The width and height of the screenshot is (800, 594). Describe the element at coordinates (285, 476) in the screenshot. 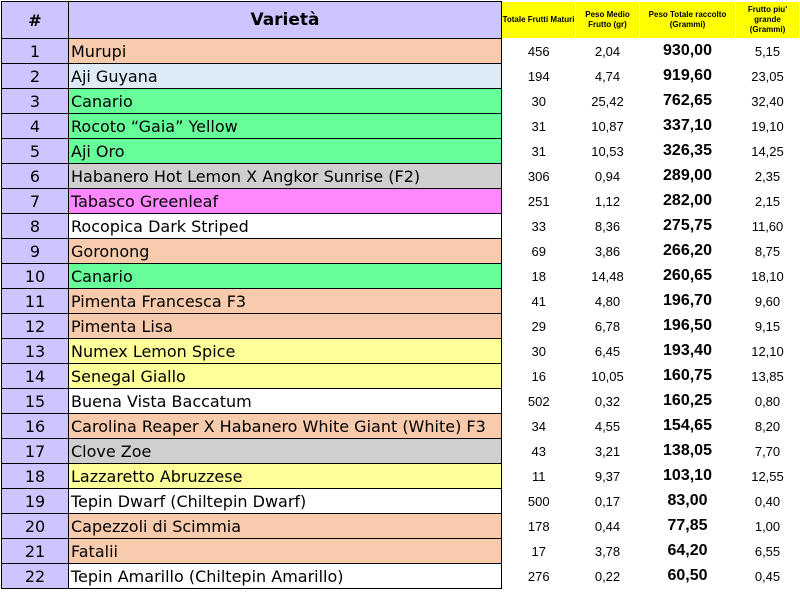

I see `variety-name: Lazzaretto Abruzzese` at that location.